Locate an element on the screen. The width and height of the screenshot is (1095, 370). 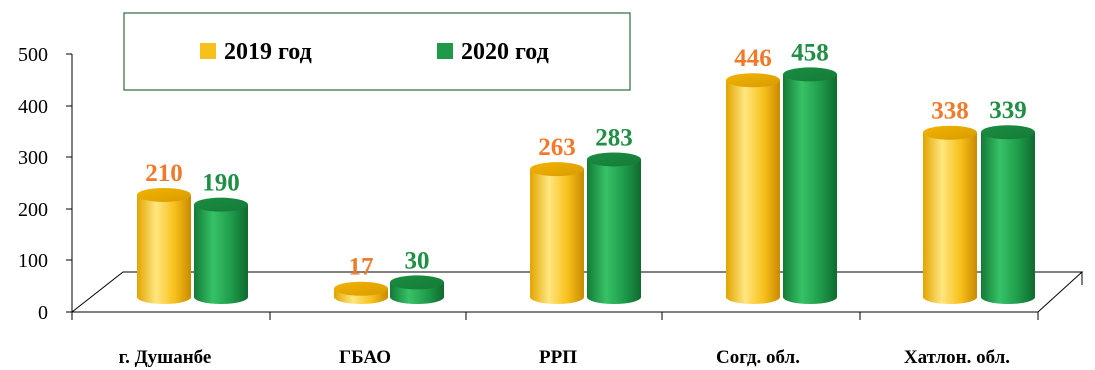
legend-label-2020: 2020 год is located at coordinates (505, 52).